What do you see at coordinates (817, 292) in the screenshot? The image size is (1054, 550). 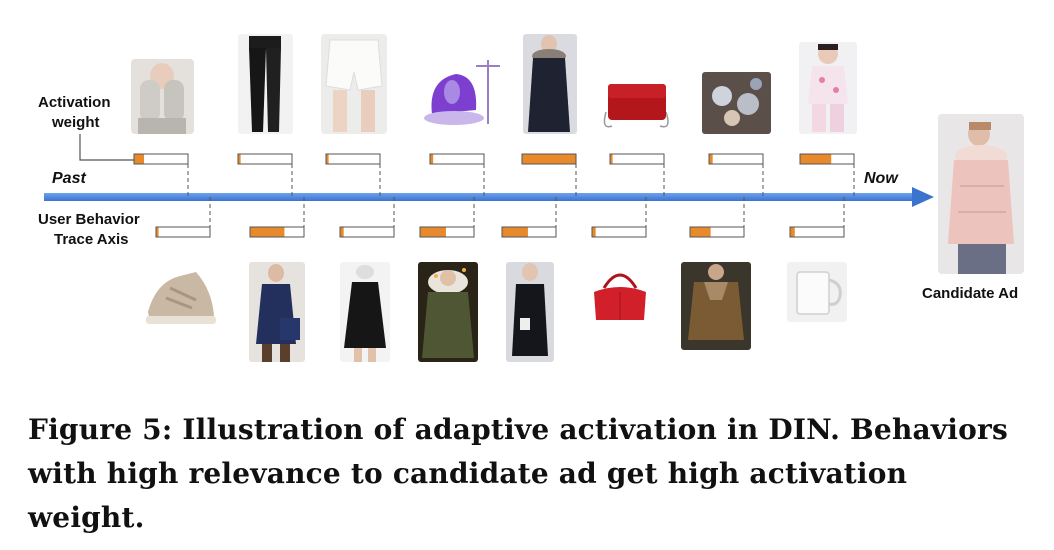 I see `white-mug-photo` at bounding box center [817, 292].